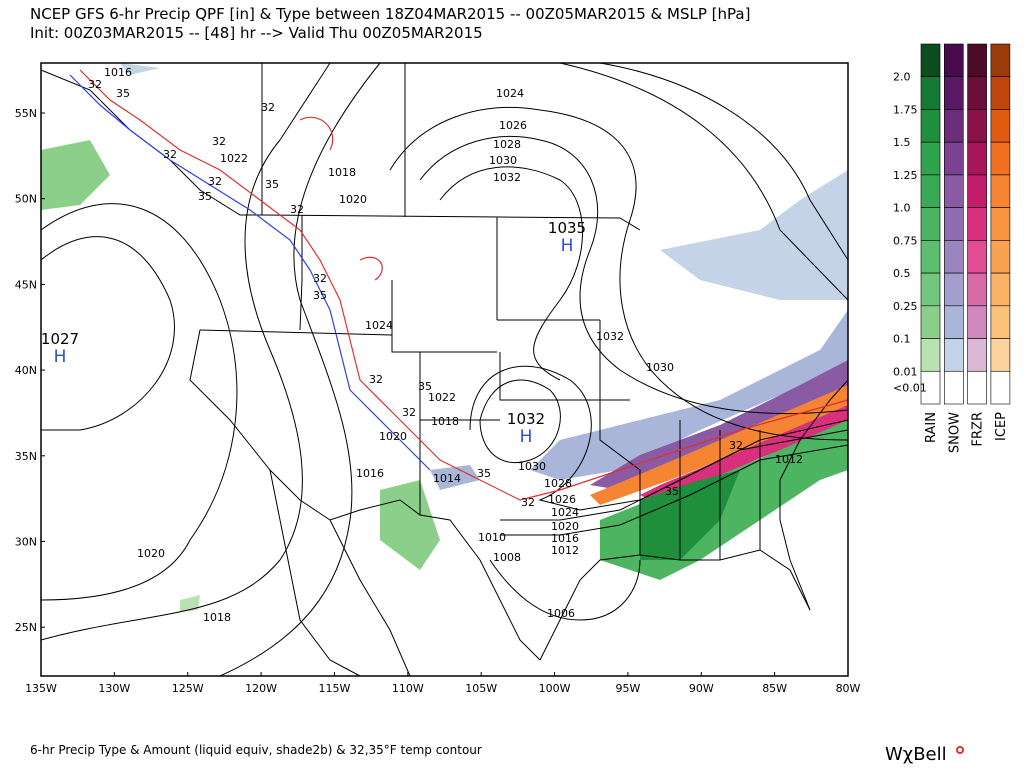 This screenshot has height=768, width=1024. Describe the element at coordinates (261, 688) in the screenshot. I see `lon-label: 120W` at that location.